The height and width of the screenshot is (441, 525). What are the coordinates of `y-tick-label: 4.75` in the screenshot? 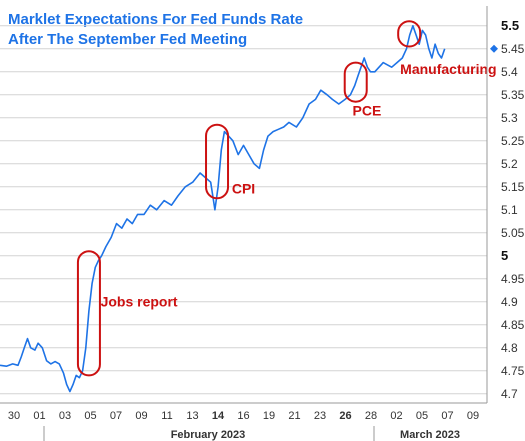 It's located at (513, 371).